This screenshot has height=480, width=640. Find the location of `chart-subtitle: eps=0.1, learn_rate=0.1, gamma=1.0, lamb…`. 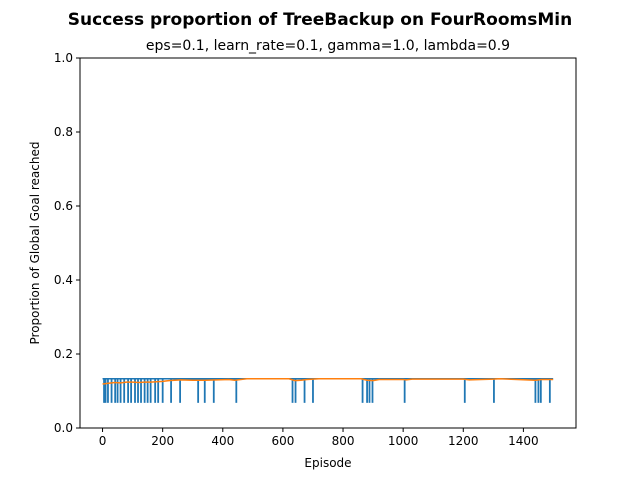

chart-subtitle: eps=0.1, learn_rate=0.1, gamma=1.0, lamb… is located at coordinates (328, 46).